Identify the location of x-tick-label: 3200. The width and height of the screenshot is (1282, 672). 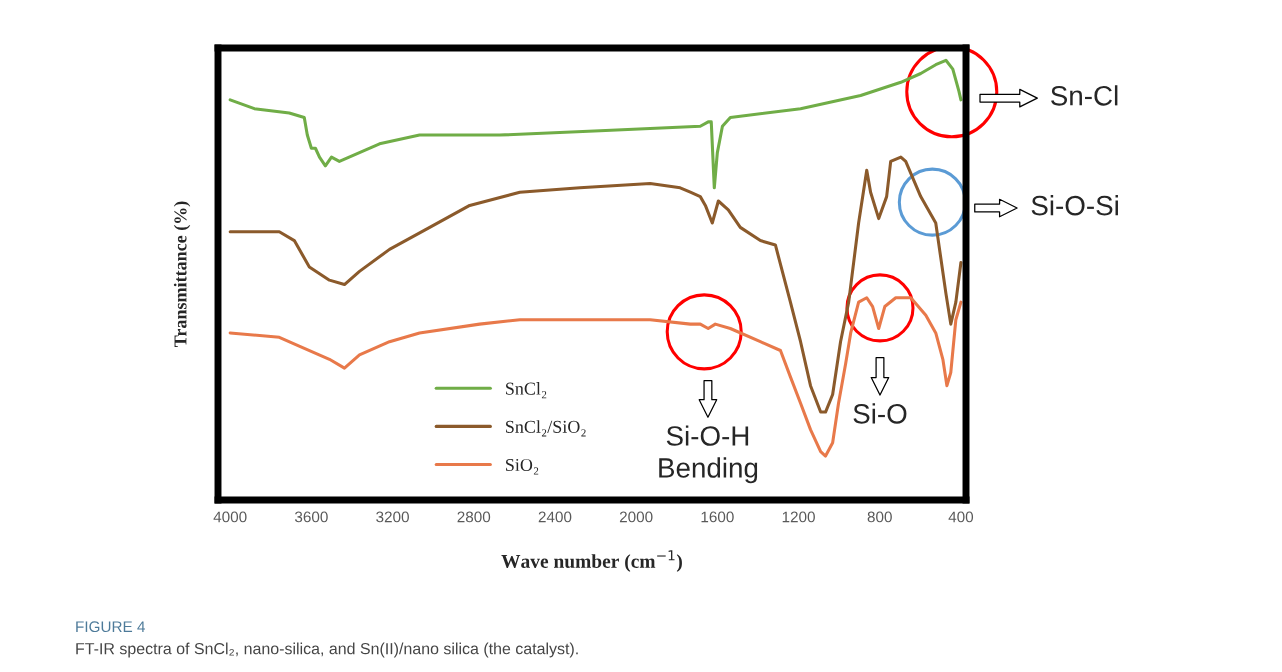
(392, 517).